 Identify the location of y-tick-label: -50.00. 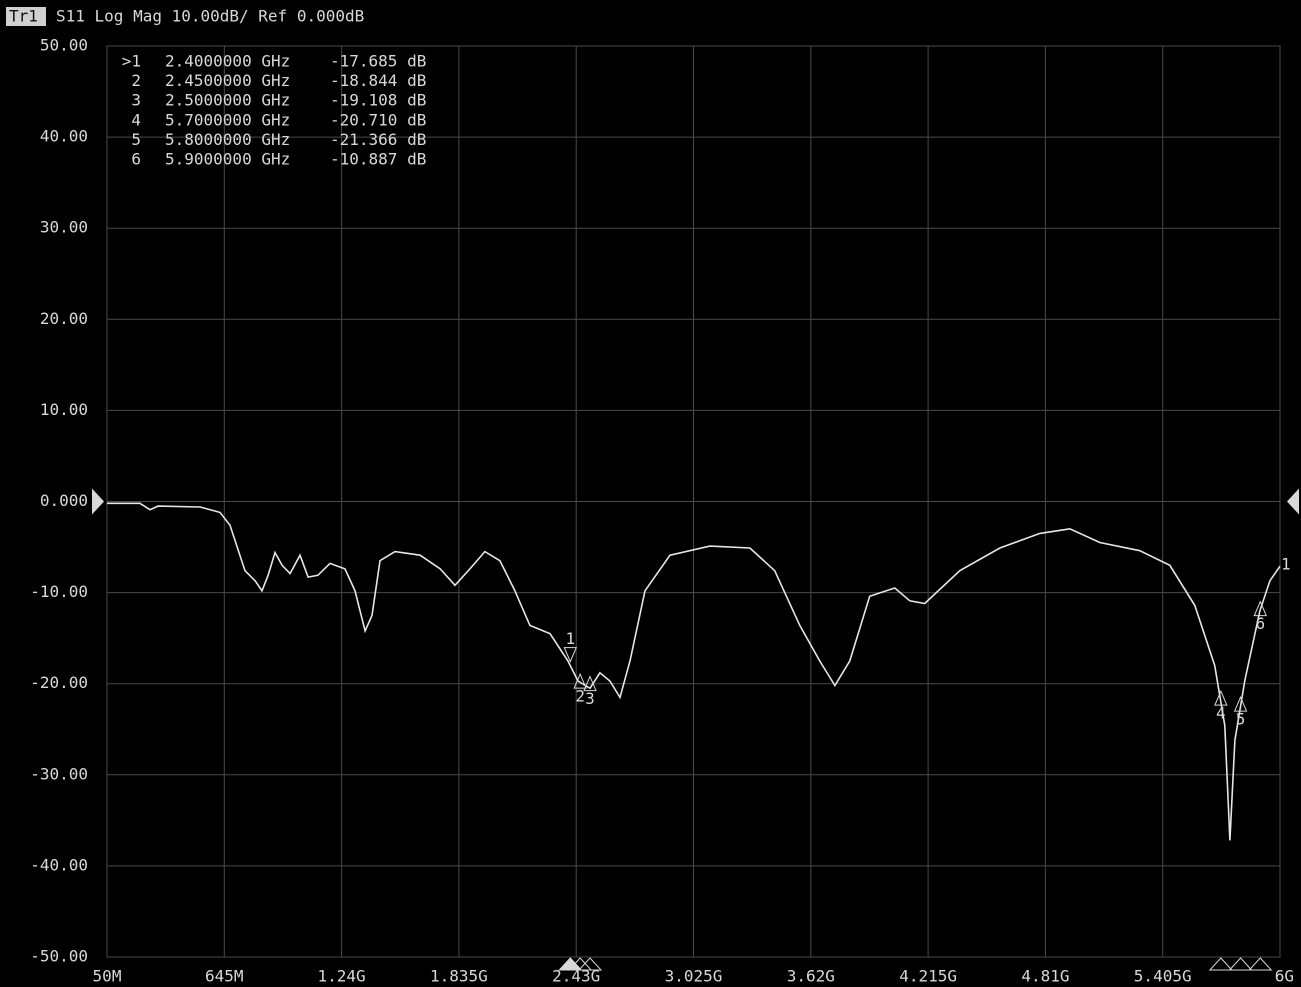
(59, 956).